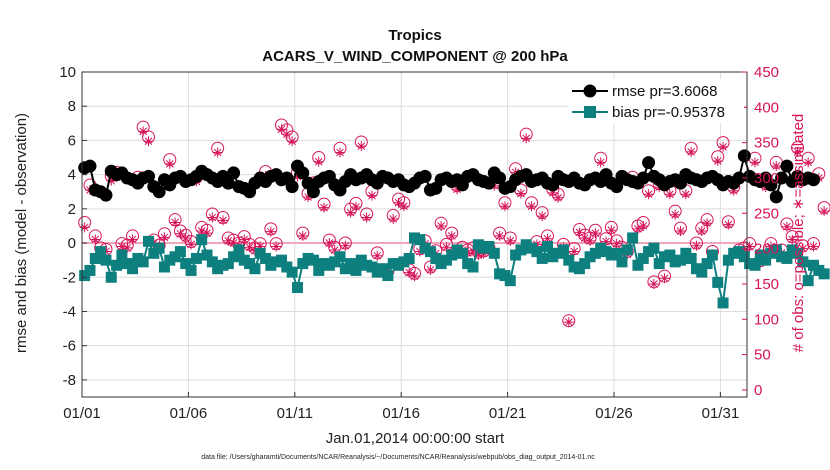 The width and height of the screenshot is (830, 470). I want to click on y-right-tick-label: 350, so click(766, 143).